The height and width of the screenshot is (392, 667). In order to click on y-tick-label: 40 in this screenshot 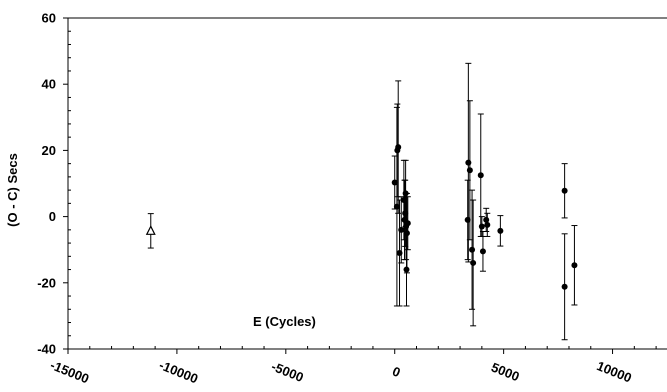, I will do `click(49, 84)`.